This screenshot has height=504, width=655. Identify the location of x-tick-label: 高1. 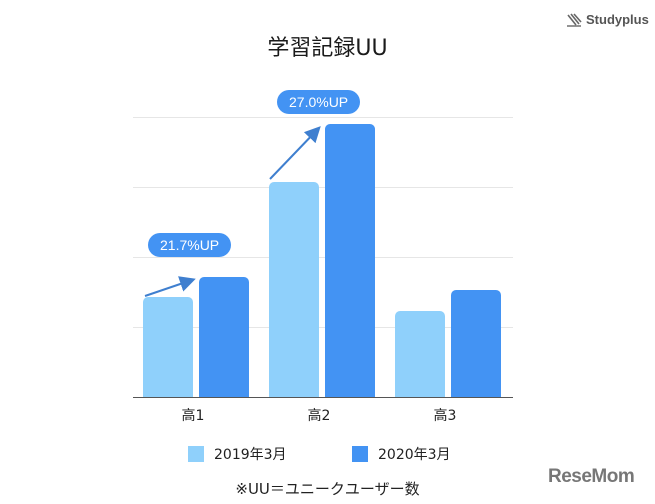
(193, 416).